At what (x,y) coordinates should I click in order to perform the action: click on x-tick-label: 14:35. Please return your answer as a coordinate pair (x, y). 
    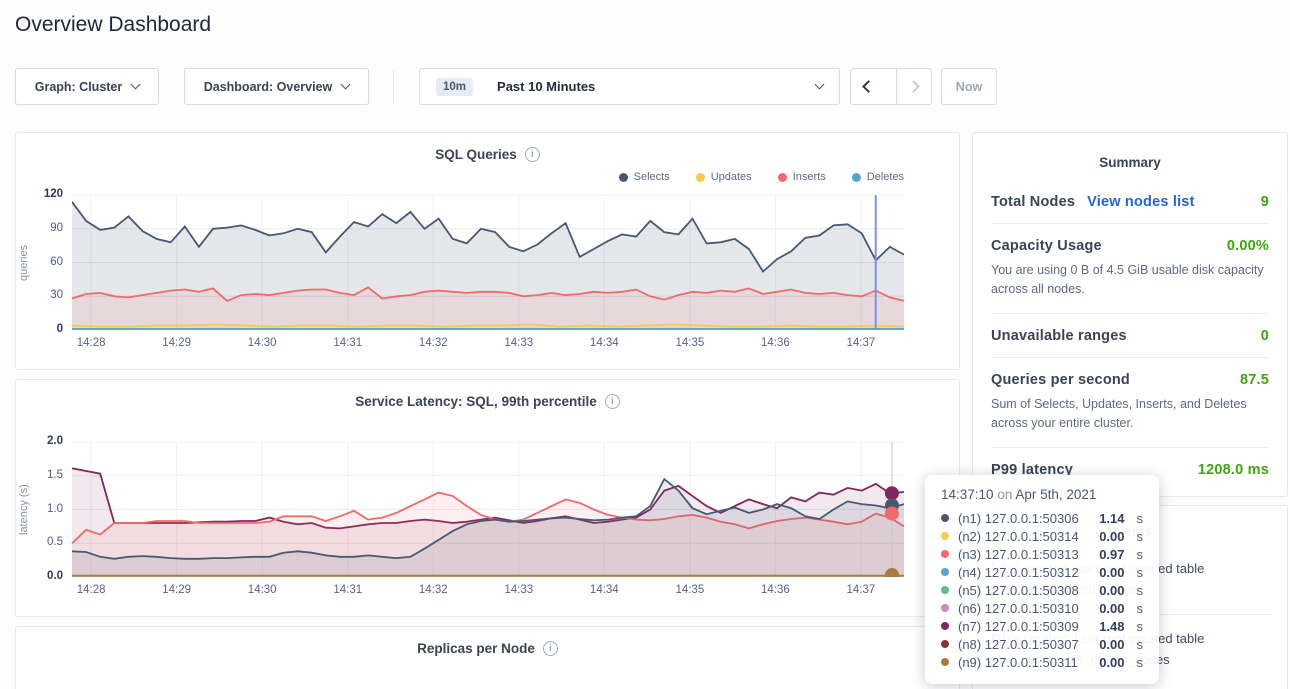
    Looking at the image, I should click on (690, 590).